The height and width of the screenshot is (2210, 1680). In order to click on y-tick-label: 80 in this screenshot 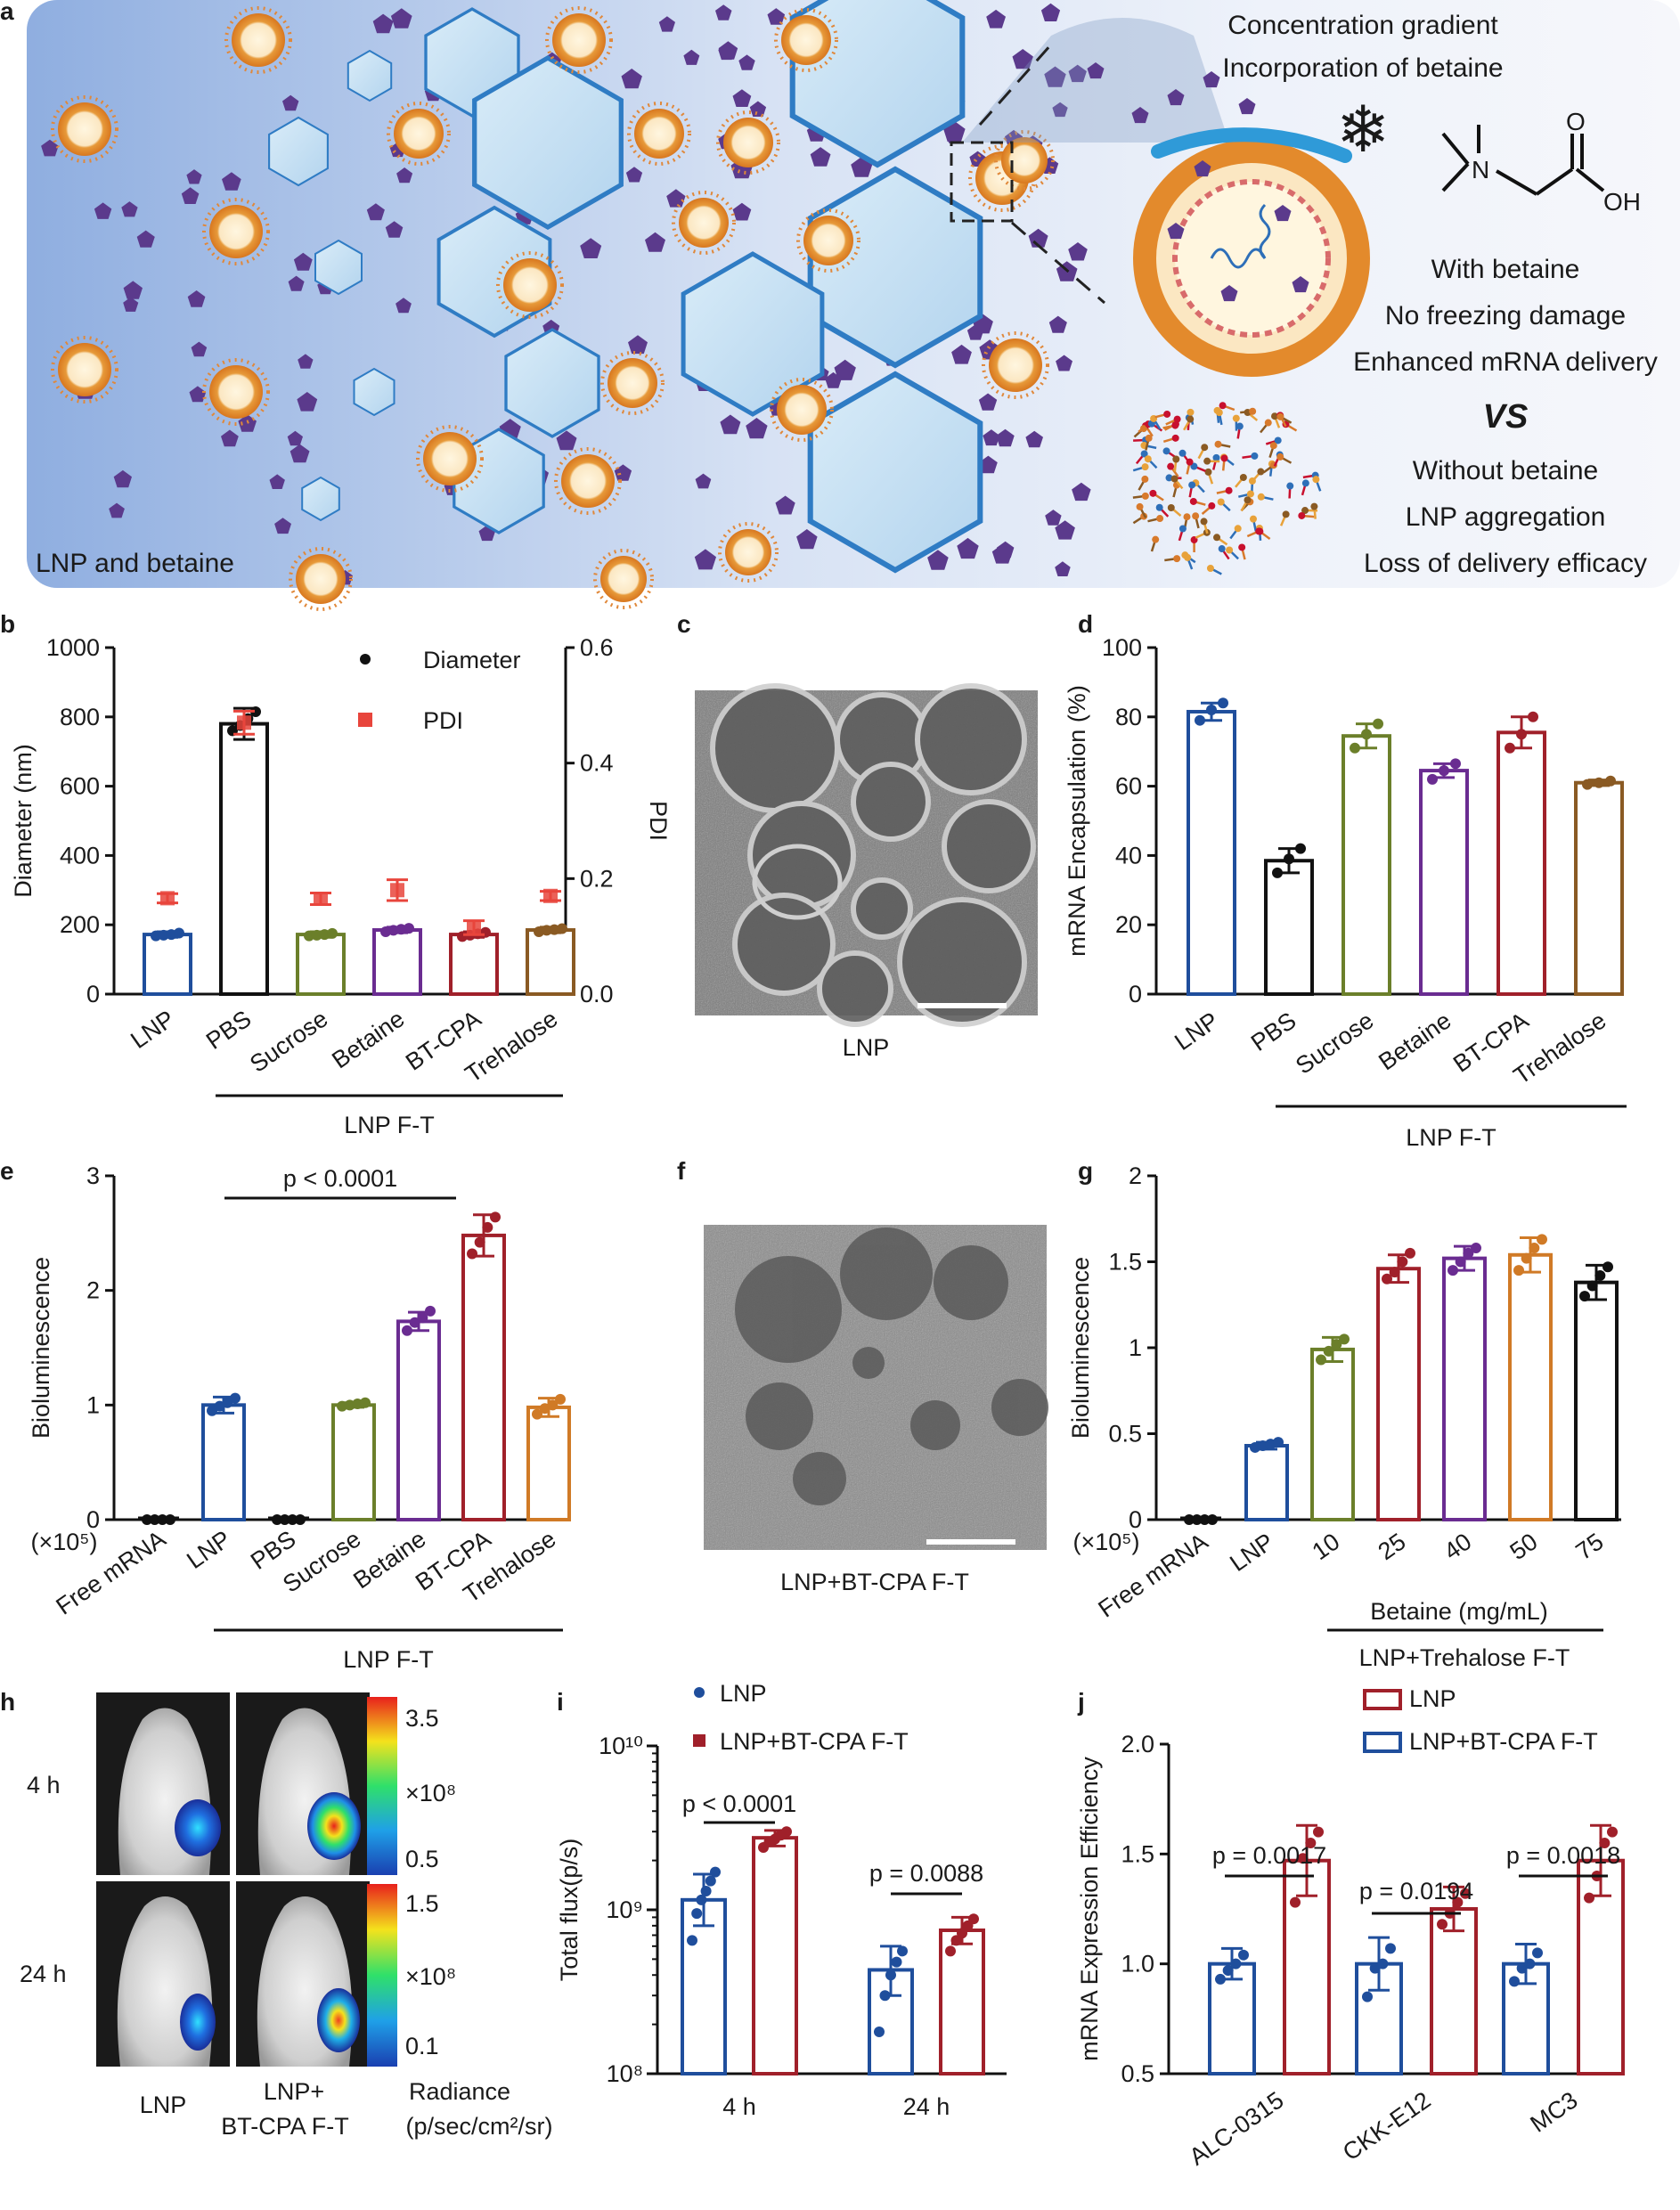, I will do `click(1128, 717)`.